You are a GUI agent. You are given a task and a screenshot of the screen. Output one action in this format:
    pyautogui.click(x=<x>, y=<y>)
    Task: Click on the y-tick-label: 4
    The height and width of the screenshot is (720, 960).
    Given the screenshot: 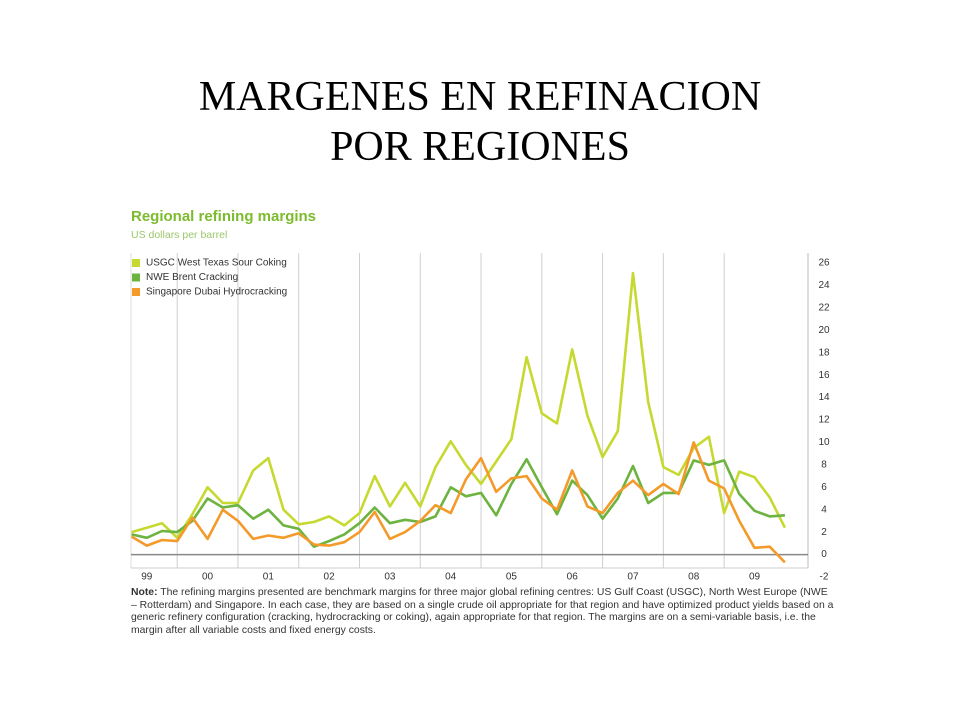 What is the action you would take?
    pyautogui.click(x=824, y=509)
    